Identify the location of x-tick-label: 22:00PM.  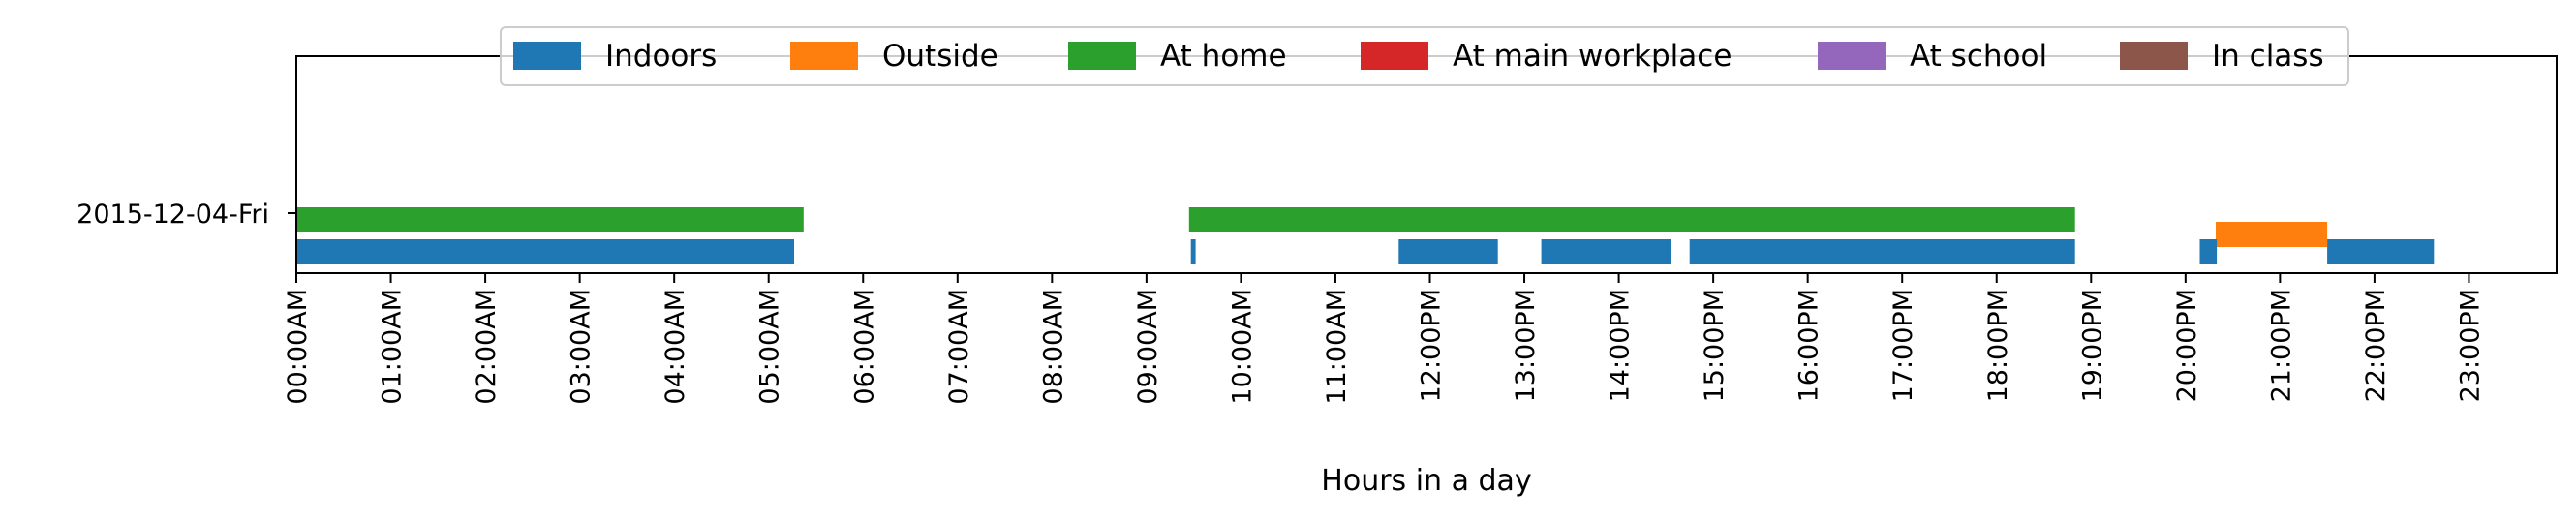
(2376, 345).